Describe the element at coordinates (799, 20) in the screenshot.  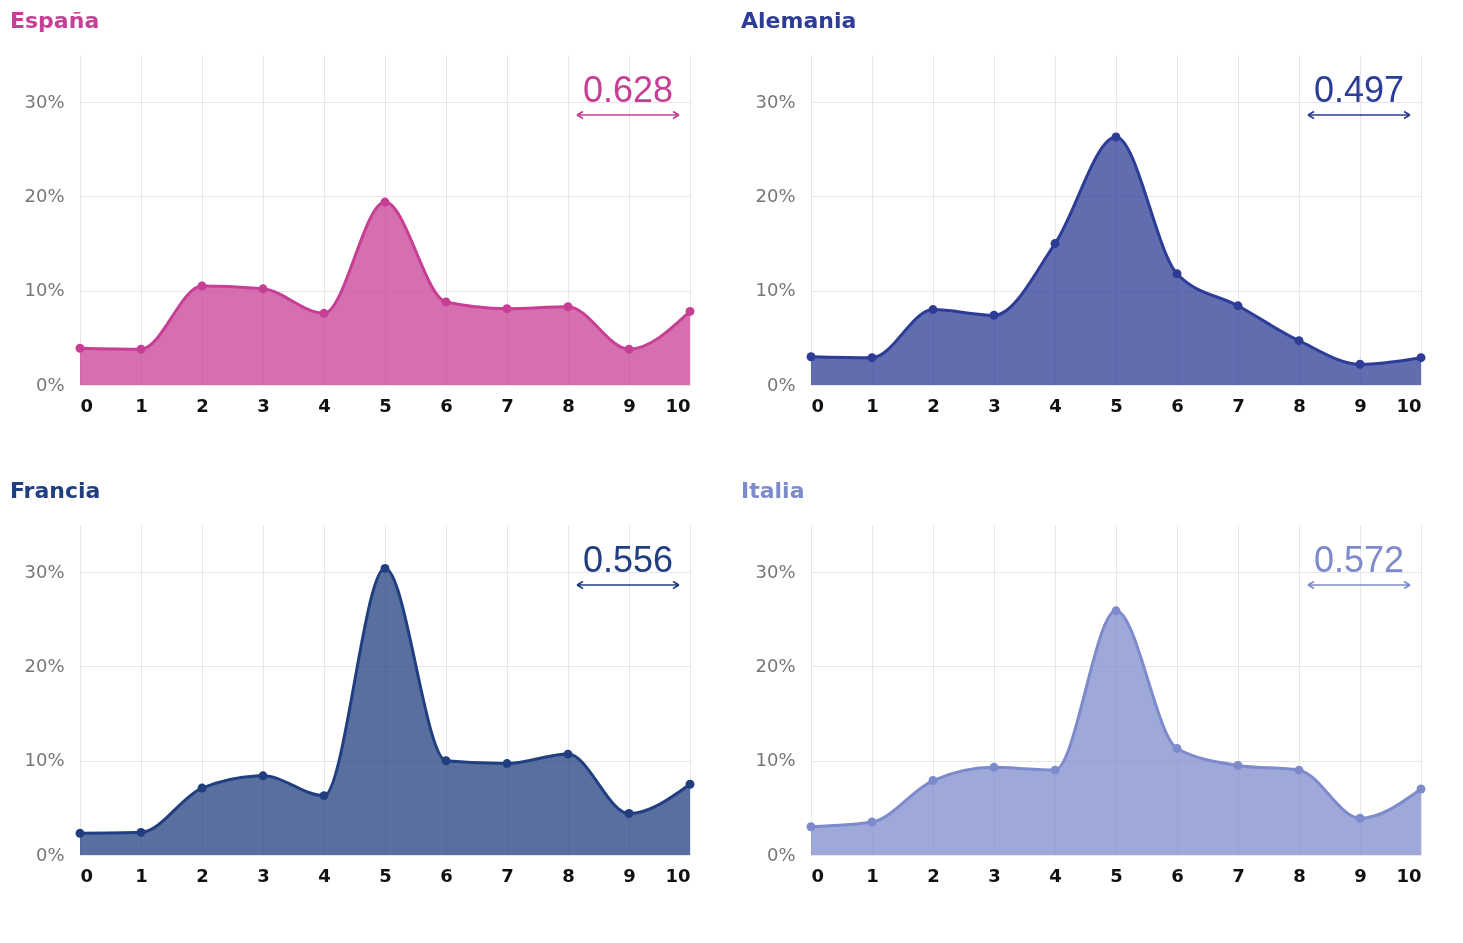
I see `chart-title: Alemania` at that location.